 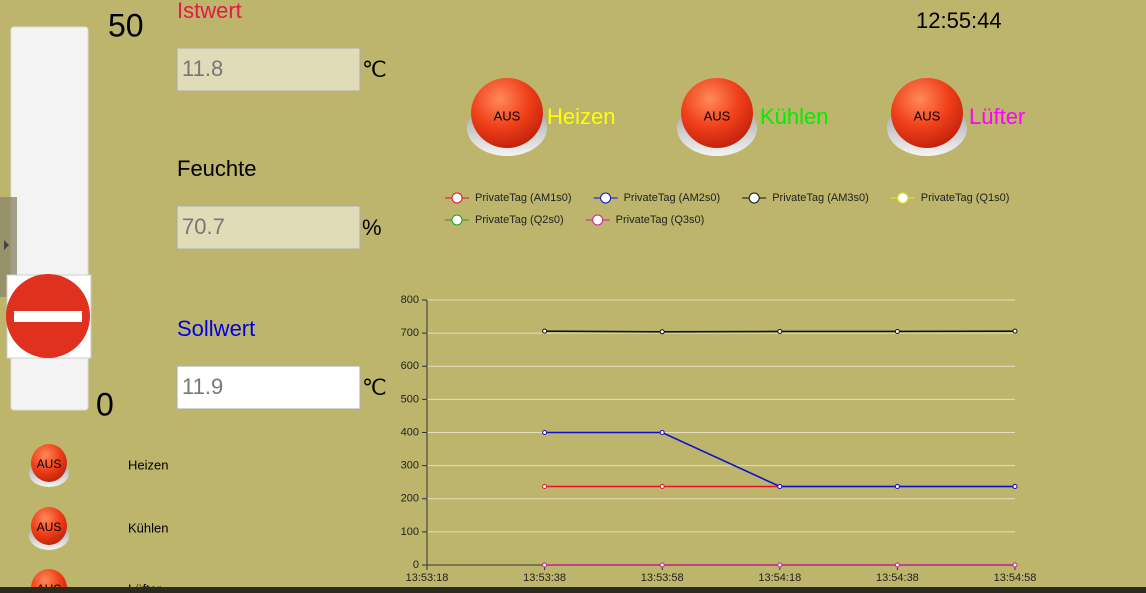 What do you see at coordinates (897, 578) in the screenshot?
I see `x-tick-label: 13:54:38` at bounding box center [897, 578].